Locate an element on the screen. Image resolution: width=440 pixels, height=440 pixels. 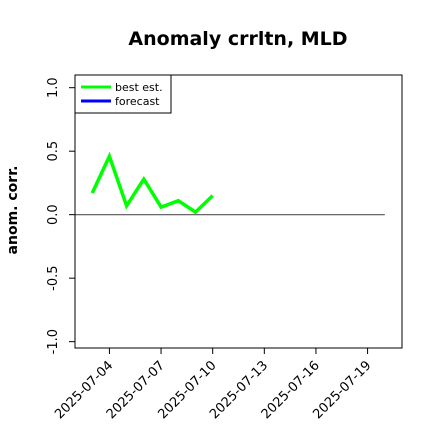
legend-box is located at coordinates (123, 94).